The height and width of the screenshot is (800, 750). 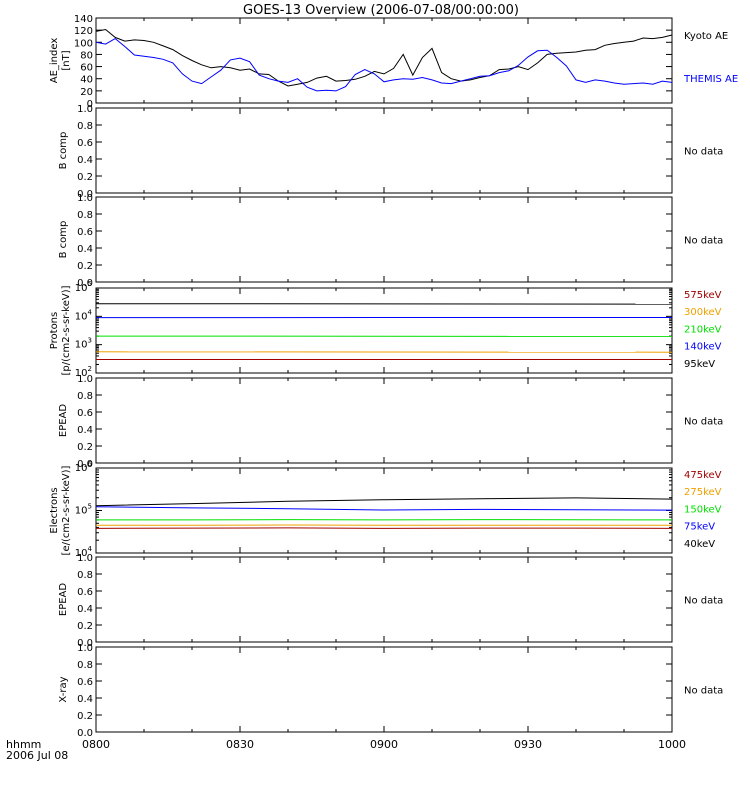 I want to click on legend-entry: 575keV, so click(x=703, y=295).